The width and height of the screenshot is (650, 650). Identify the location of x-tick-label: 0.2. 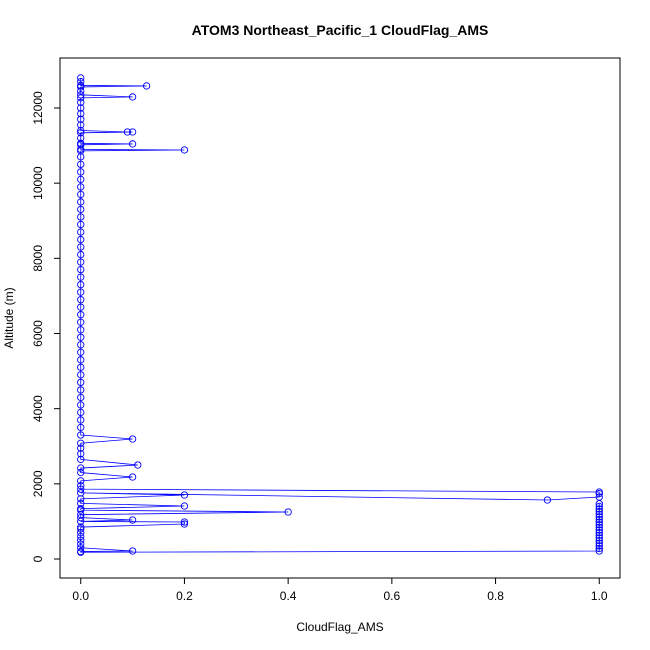
(184, 596).